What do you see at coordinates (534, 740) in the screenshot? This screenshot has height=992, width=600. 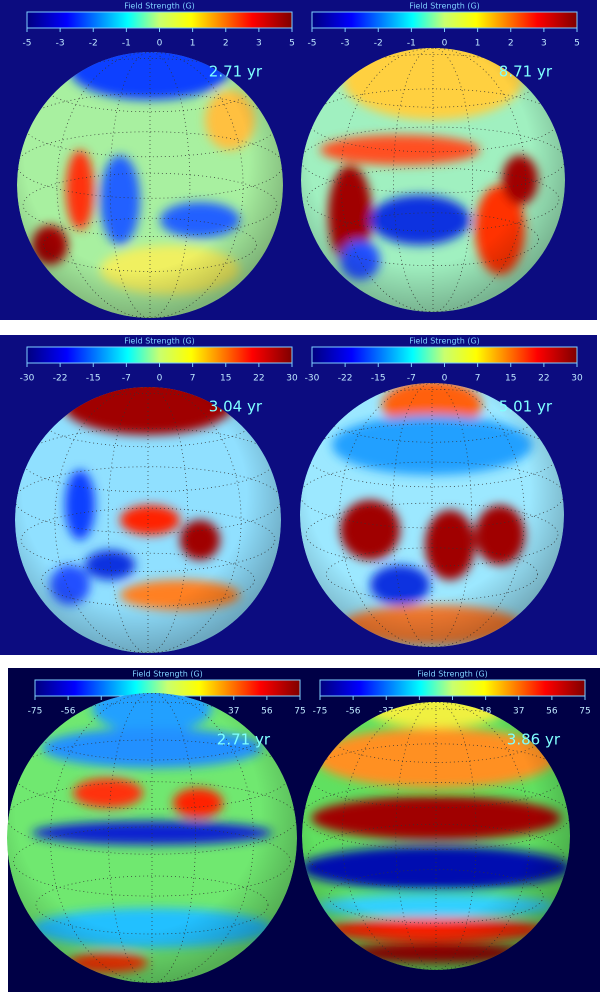 I see `time-label: 3.86 yr` at bounding box center [534, 740].